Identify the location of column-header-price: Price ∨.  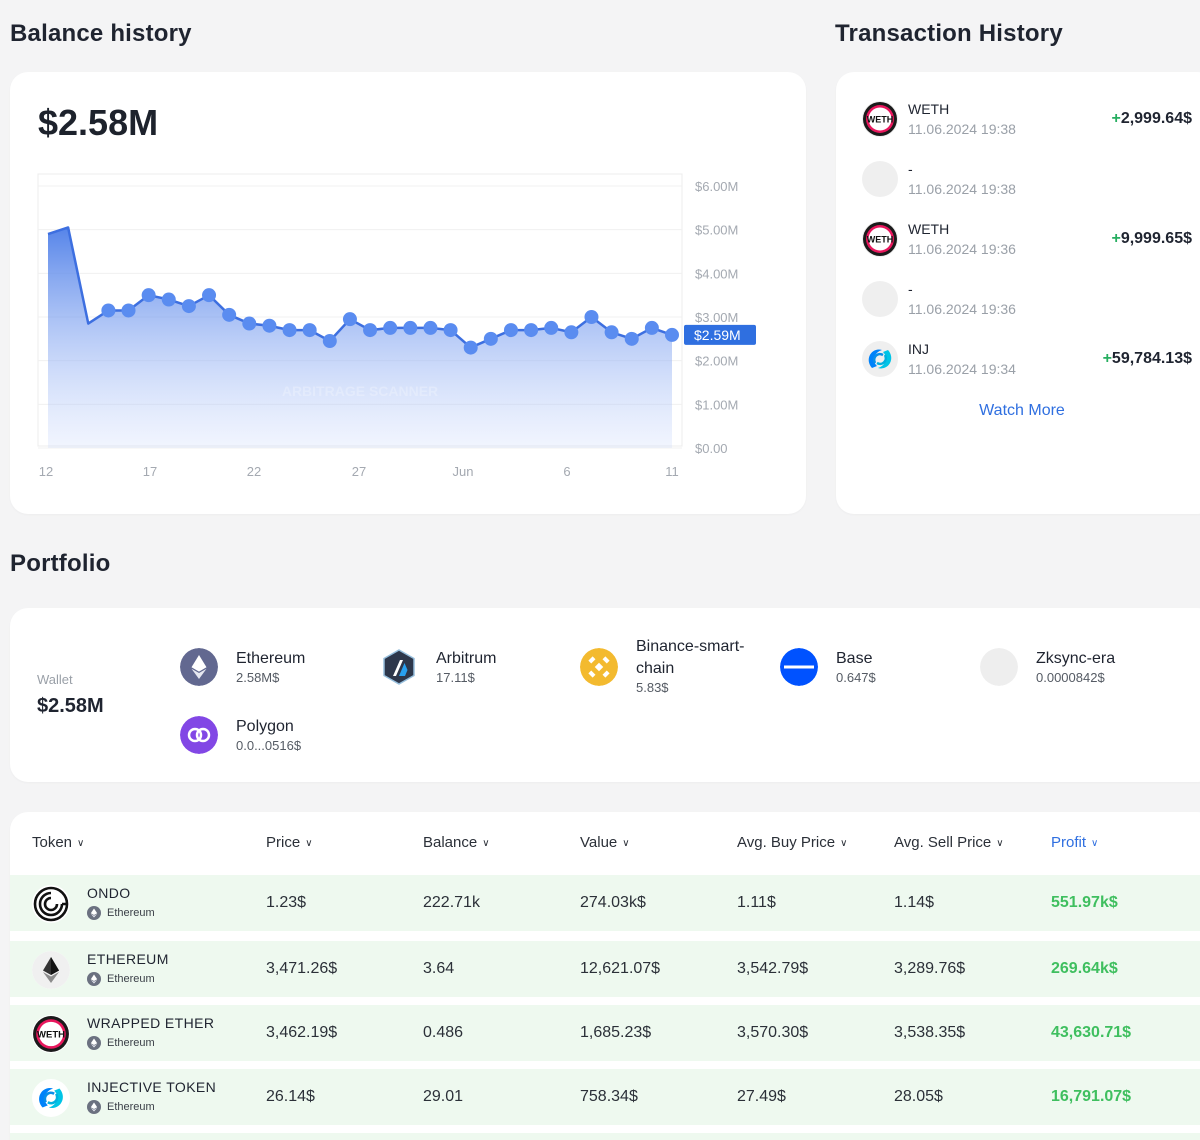
(289, 842).